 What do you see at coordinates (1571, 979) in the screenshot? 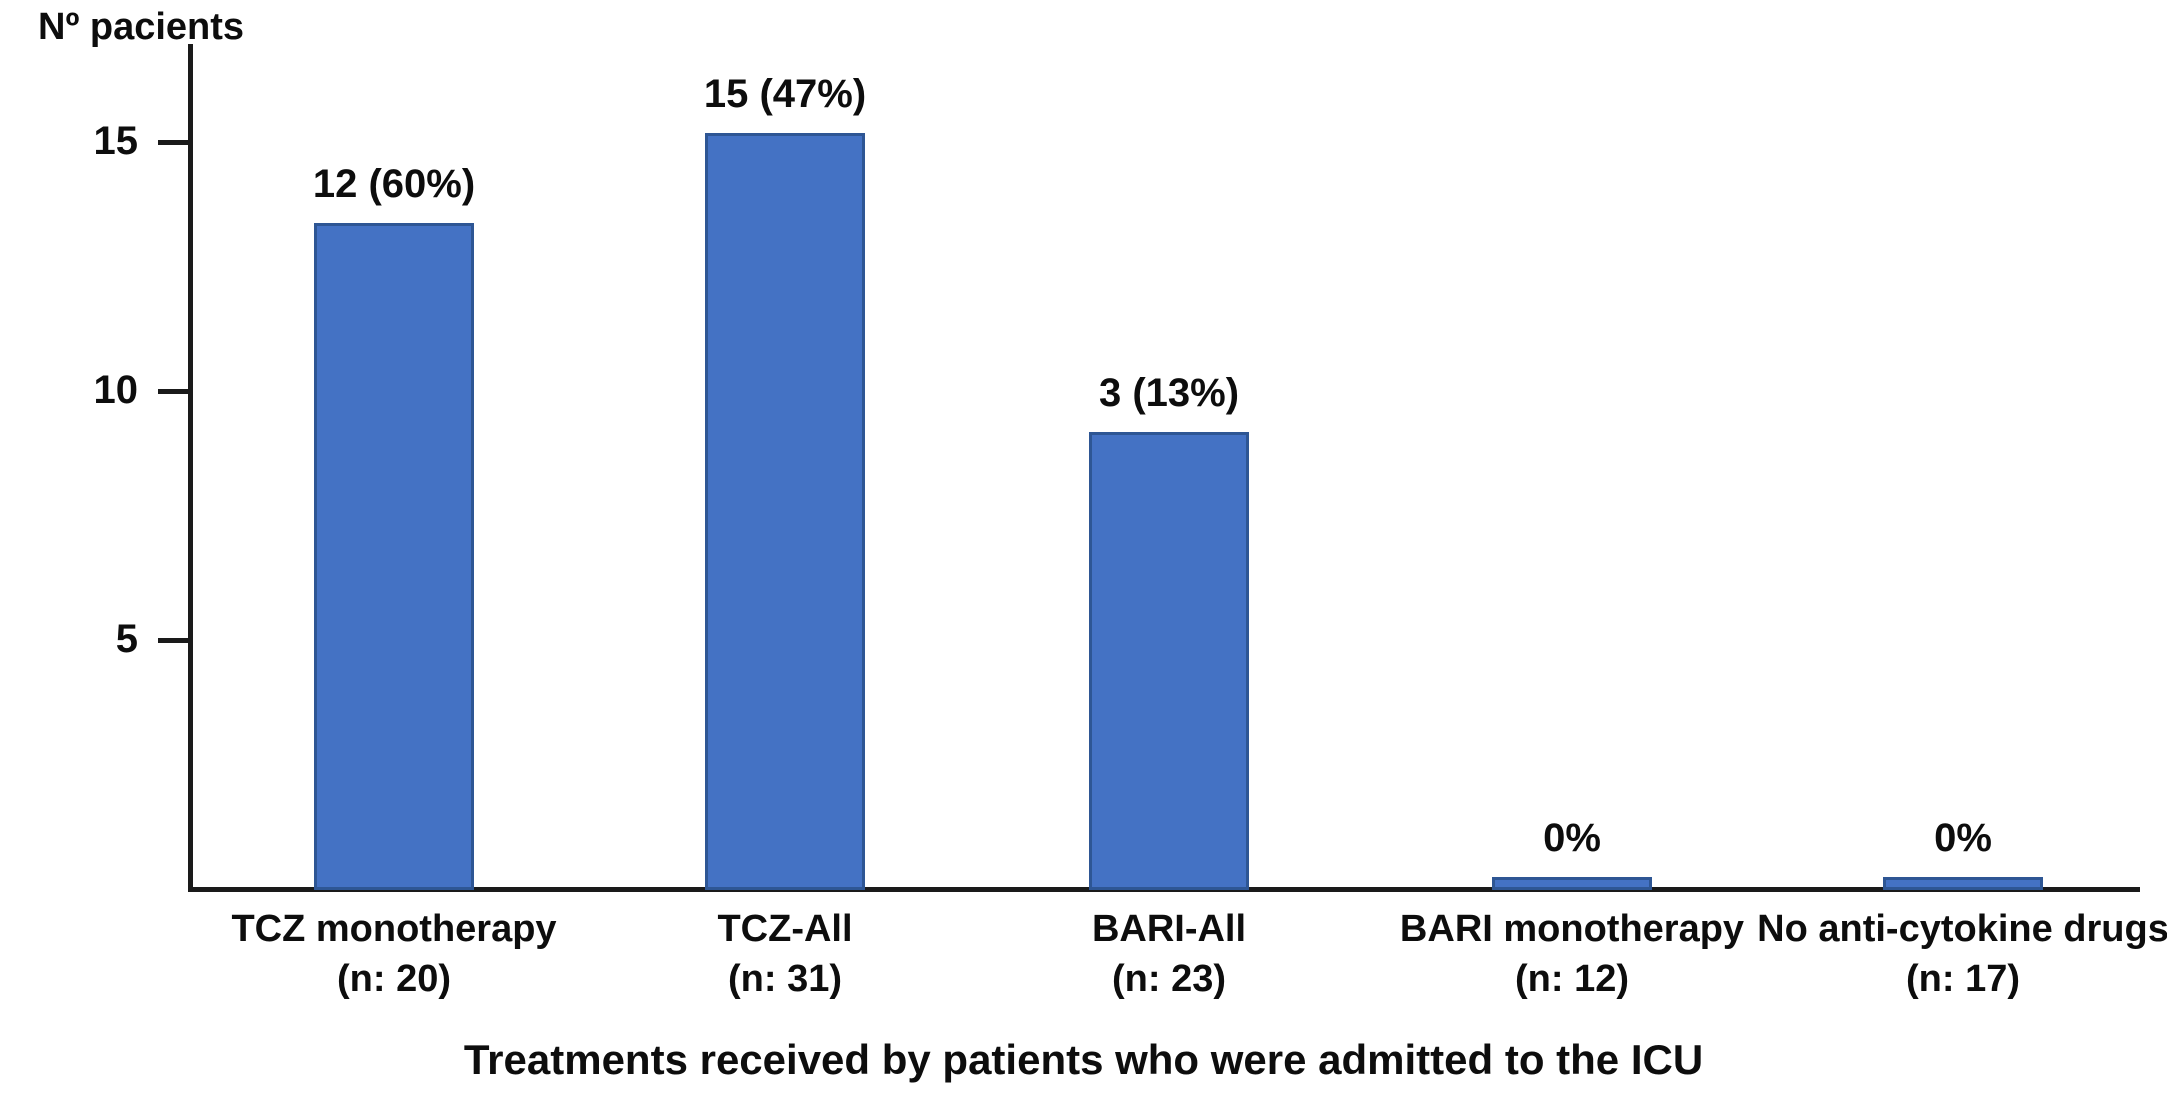
I see `category-n-label: (n: 12)` at bounding box center [1571, 979].